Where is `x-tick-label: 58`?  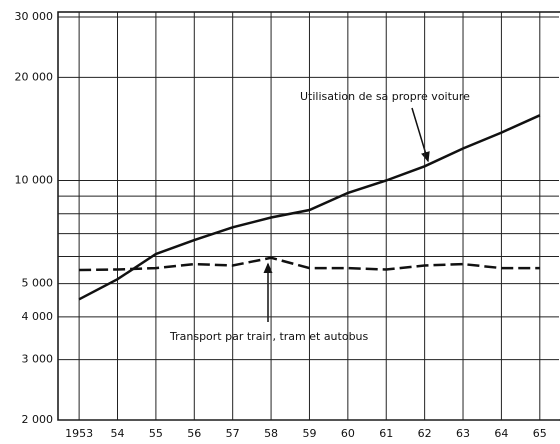 x-tick-label: 58 is located at coordinates (271, 433).